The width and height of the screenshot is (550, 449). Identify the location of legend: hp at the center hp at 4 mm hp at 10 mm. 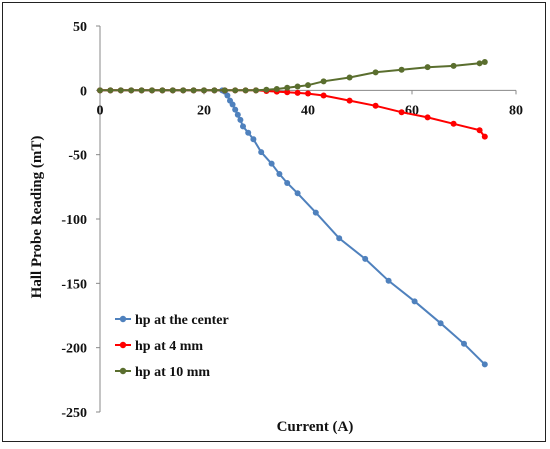
(172, 346).